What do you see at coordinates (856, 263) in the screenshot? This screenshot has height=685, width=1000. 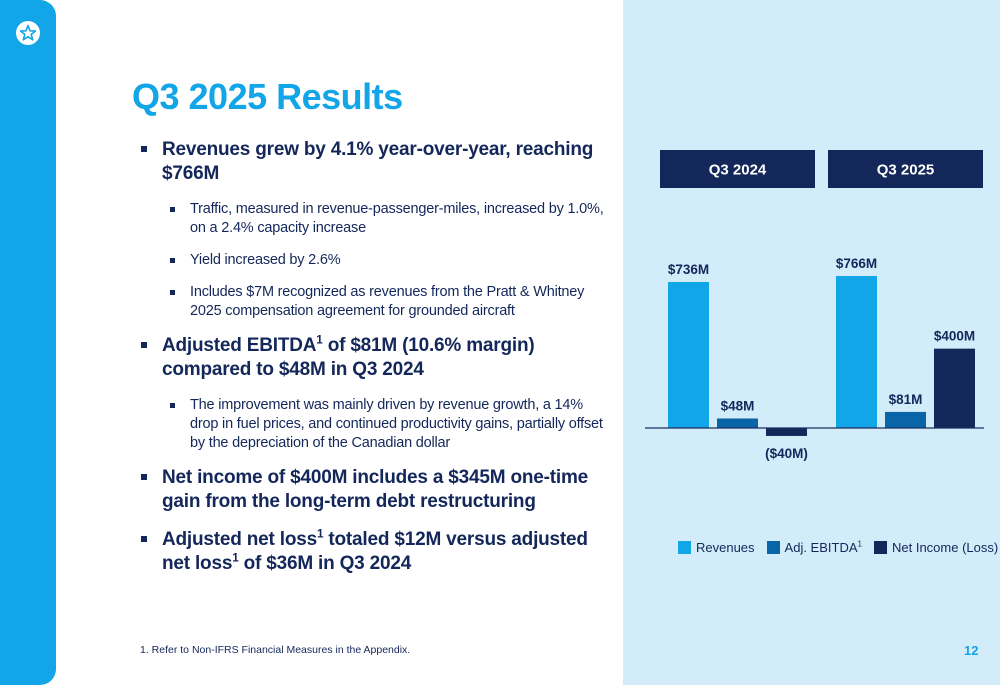 I see `data-label-revenues-q3-2025: $766M` at bounding box center [856, 263].